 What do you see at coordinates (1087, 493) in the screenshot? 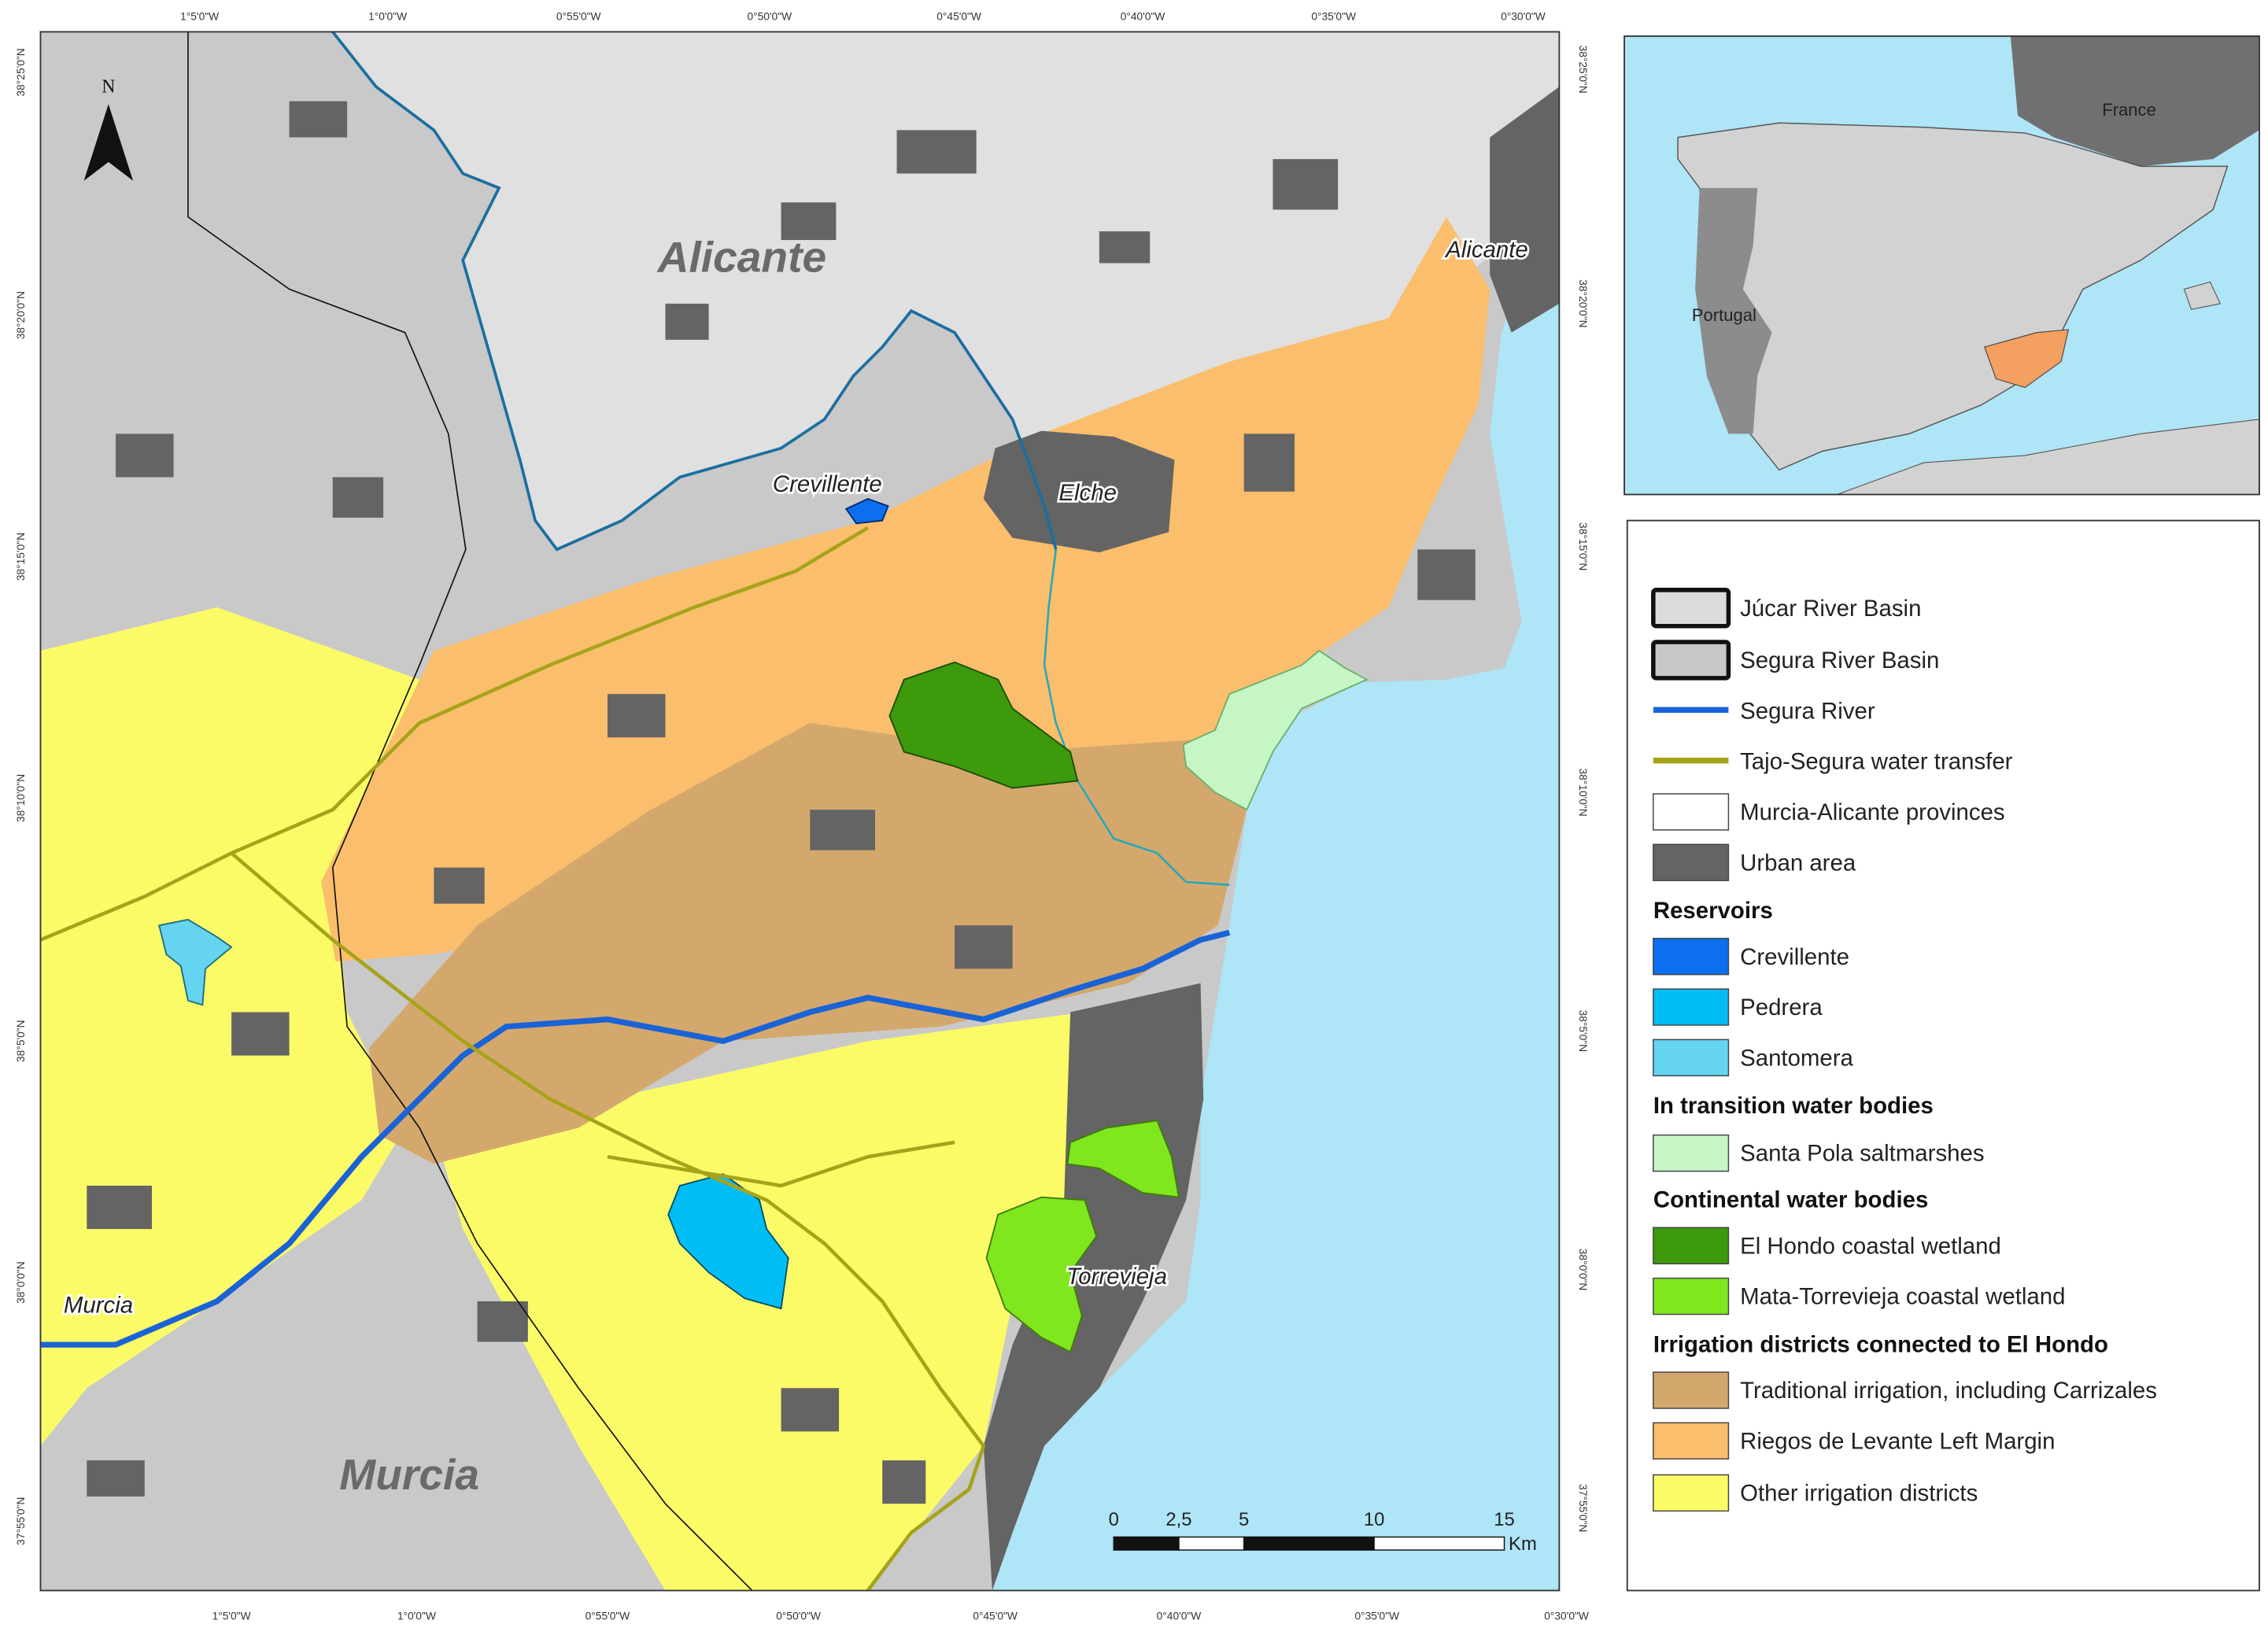
I see `city-label: Elche` at bounding box center [1087, 493].